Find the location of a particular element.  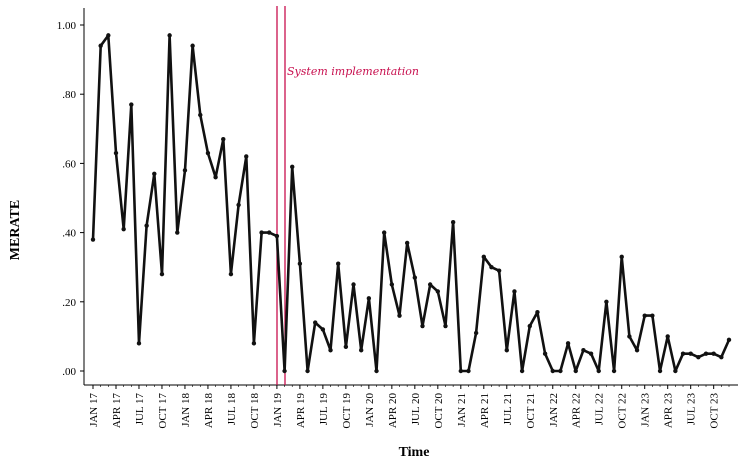

x-tick-label: OCT 20 is located at coordinates (439, 411).